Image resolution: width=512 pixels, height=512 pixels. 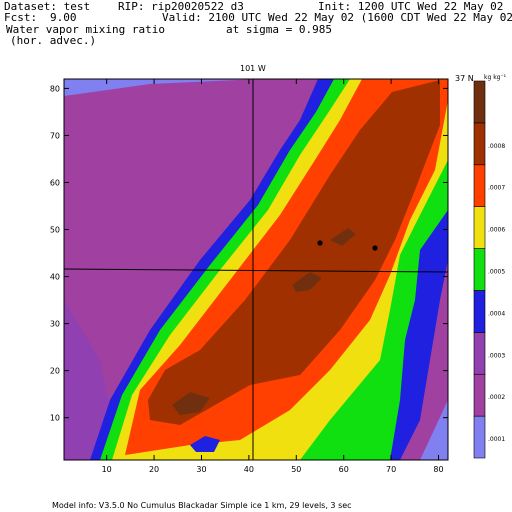 What do you see at coordinates (411, 6) in the screenshot?
I see `init-label: Init: 1200 UTC Wed 22 May 02` at bounding box center [411, 6].